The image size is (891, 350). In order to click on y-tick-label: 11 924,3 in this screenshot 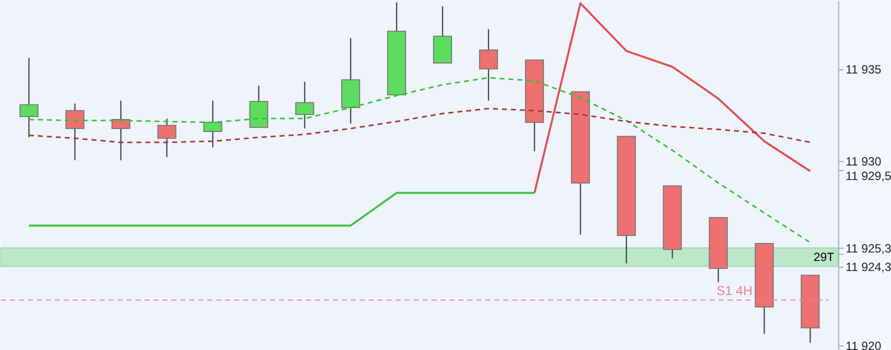, I will do `click(868, 267)`.